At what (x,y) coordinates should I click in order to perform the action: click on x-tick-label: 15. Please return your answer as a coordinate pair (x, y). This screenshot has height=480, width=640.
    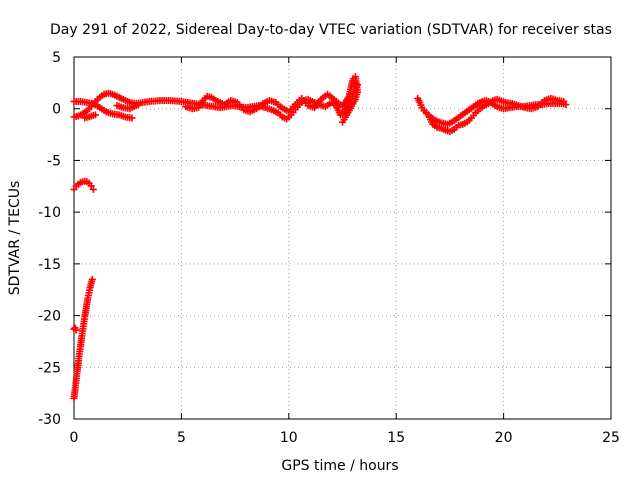
    Looking at the image, I should click on (396, 438).